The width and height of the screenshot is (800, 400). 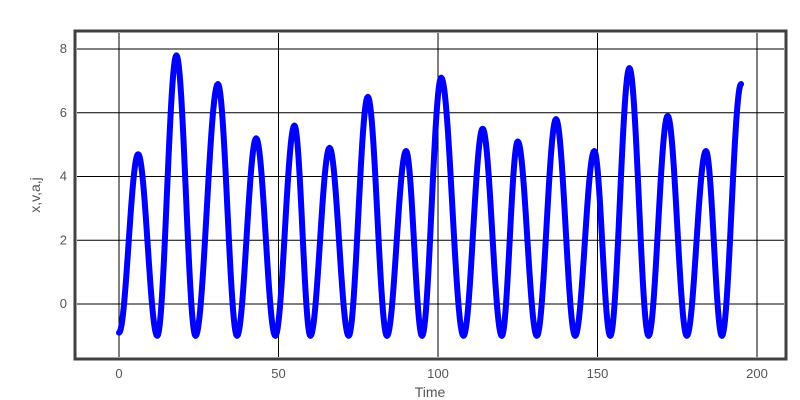 What do you see at coordinates (598, 373) in the screenshot?
I see `x-tick-label-150: 150` at bounding box center [598, 373].